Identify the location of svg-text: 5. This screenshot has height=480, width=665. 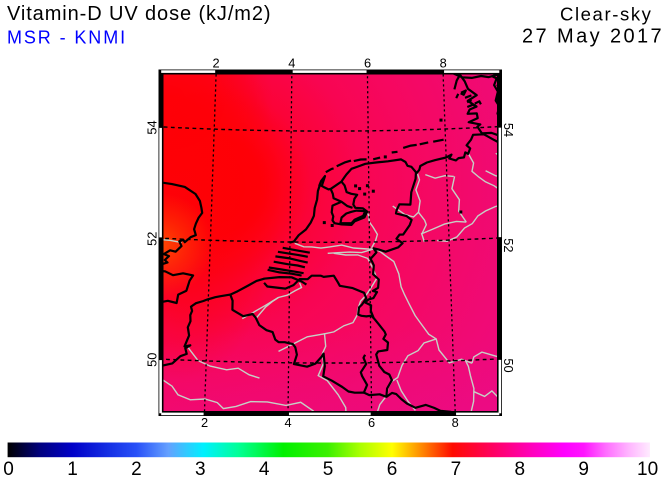
(328, 469).